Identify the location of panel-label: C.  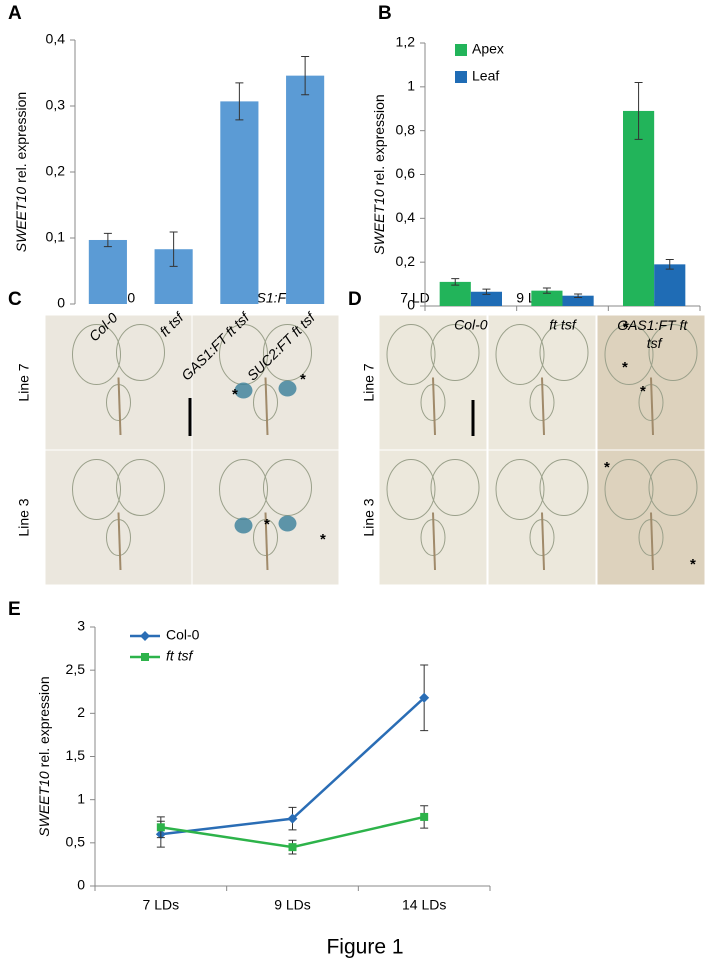
(15, 299).